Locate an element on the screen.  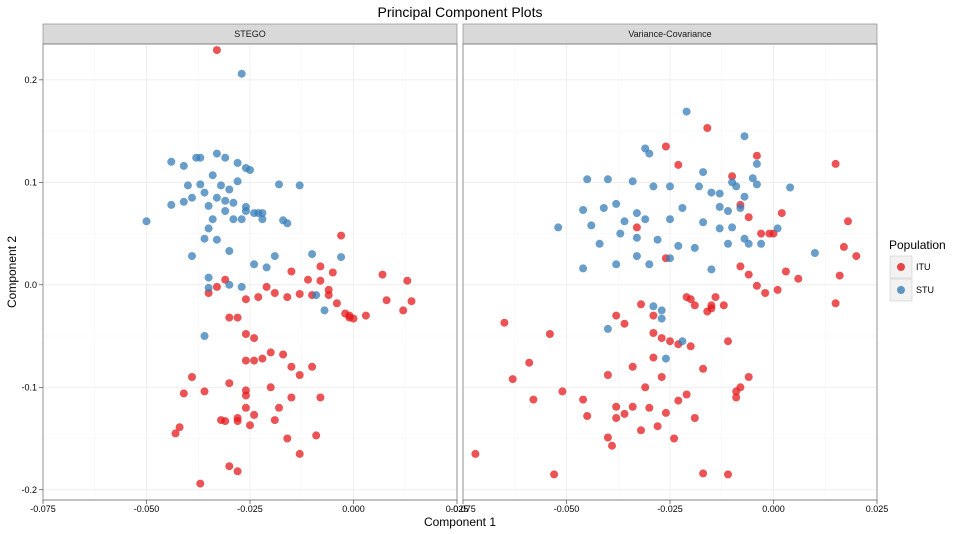
y-axis-title: Component 2 is located at coordinates (12, 272).